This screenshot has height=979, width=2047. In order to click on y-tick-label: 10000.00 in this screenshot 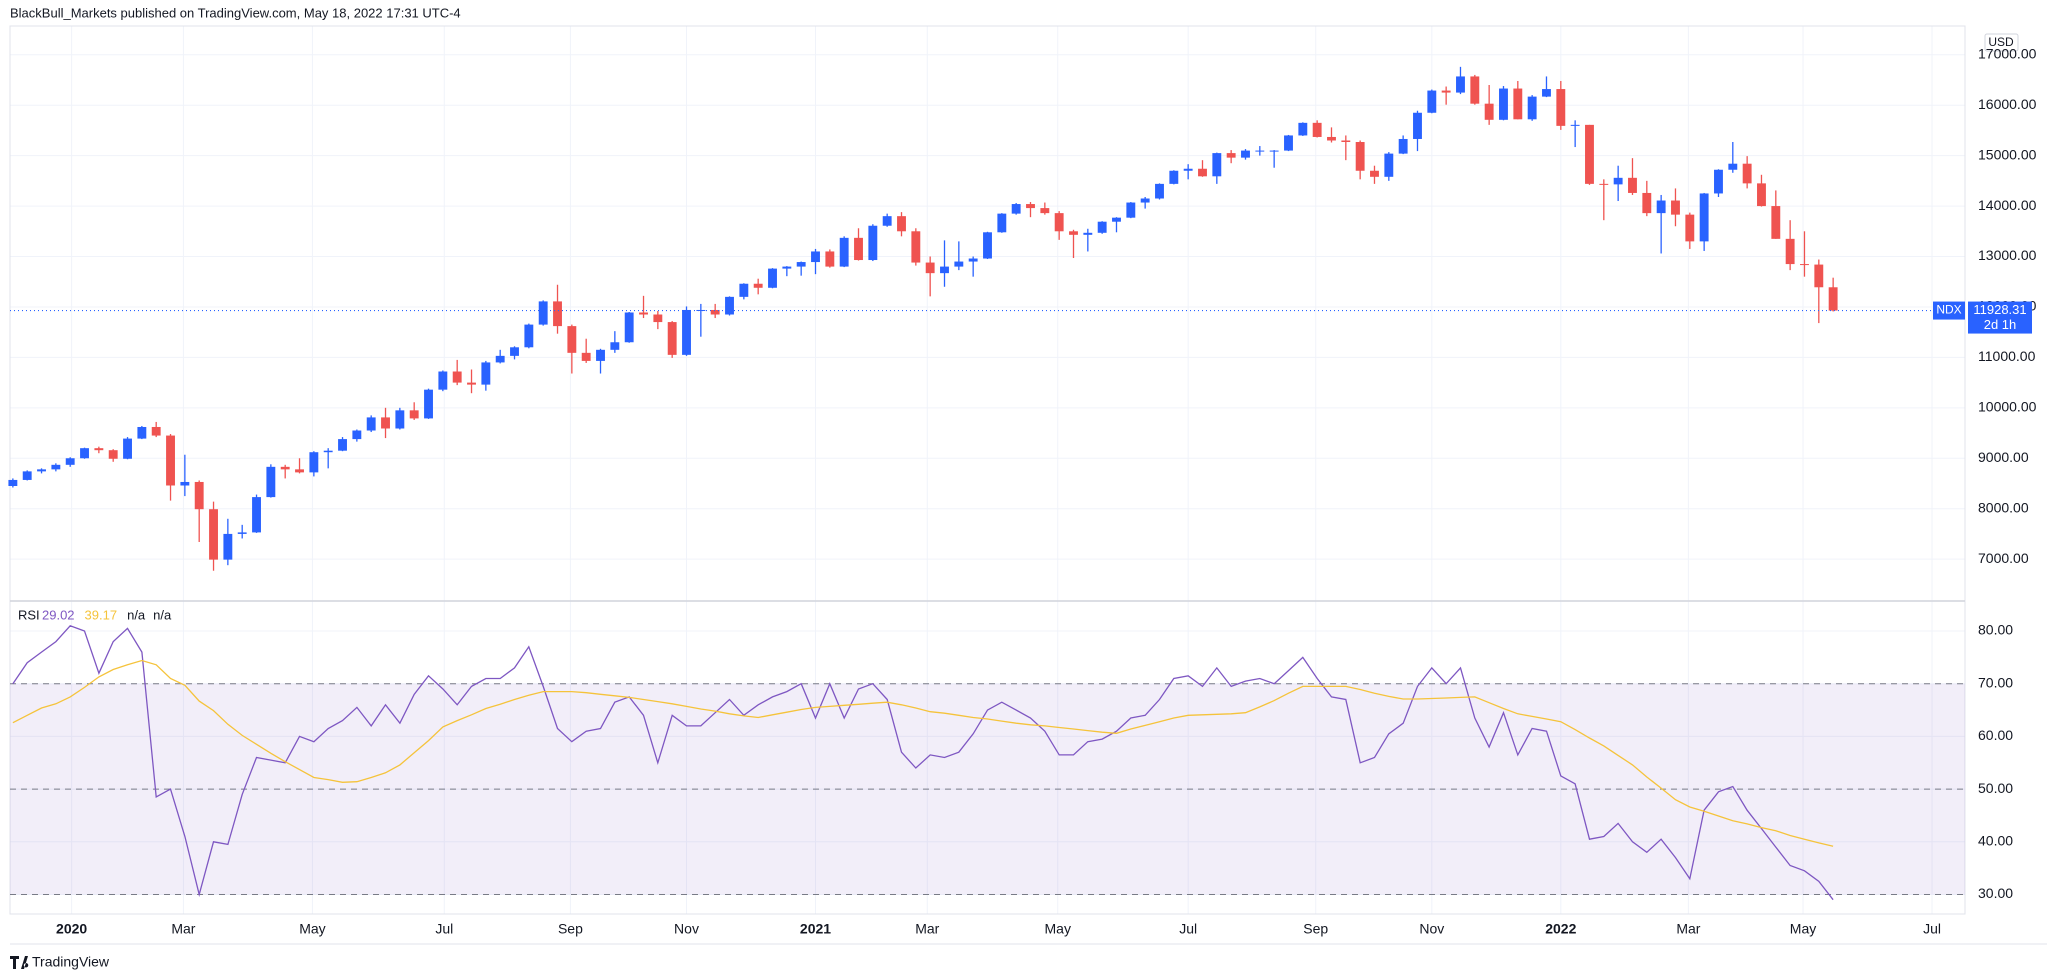, I will do `click(2007, 407)`.